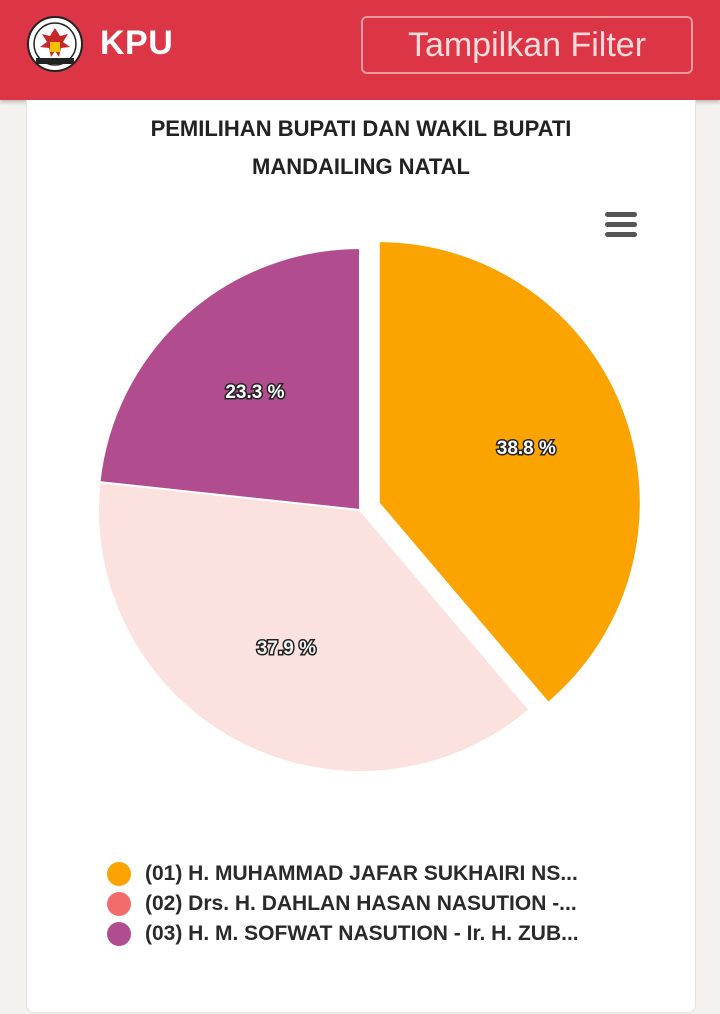 The width and height of the screenshot is (720, 1014). I want to click on kpu-logo-icon, so click(55, 44).